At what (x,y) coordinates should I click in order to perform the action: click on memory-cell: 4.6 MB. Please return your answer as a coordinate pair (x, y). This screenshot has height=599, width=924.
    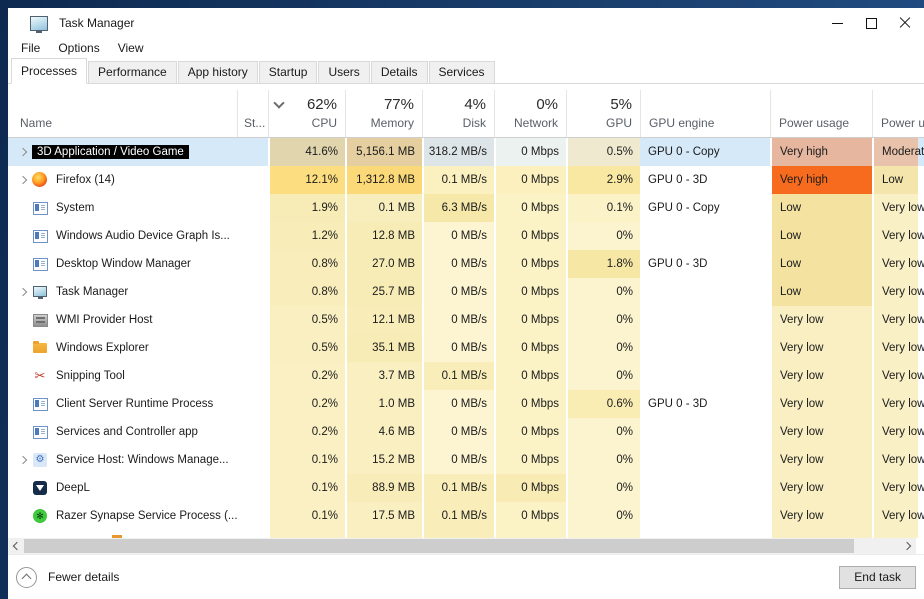
    Looking at the image, I should click on (383, 432).